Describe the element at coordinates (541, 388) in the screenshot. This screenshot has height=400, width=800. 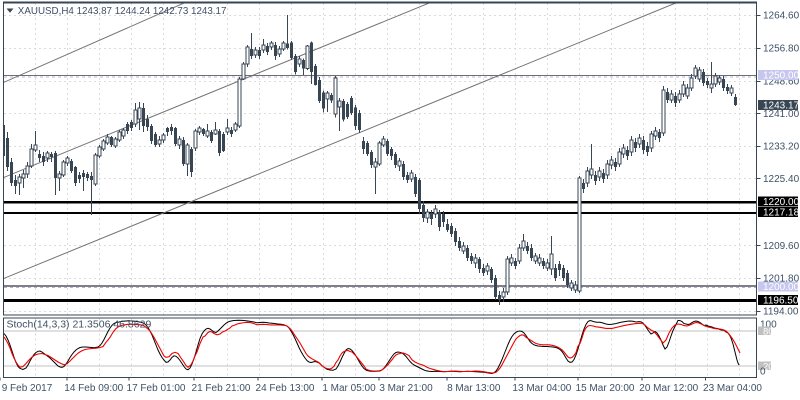
I see `svg-text: 13 Mar 04:00` at that location.